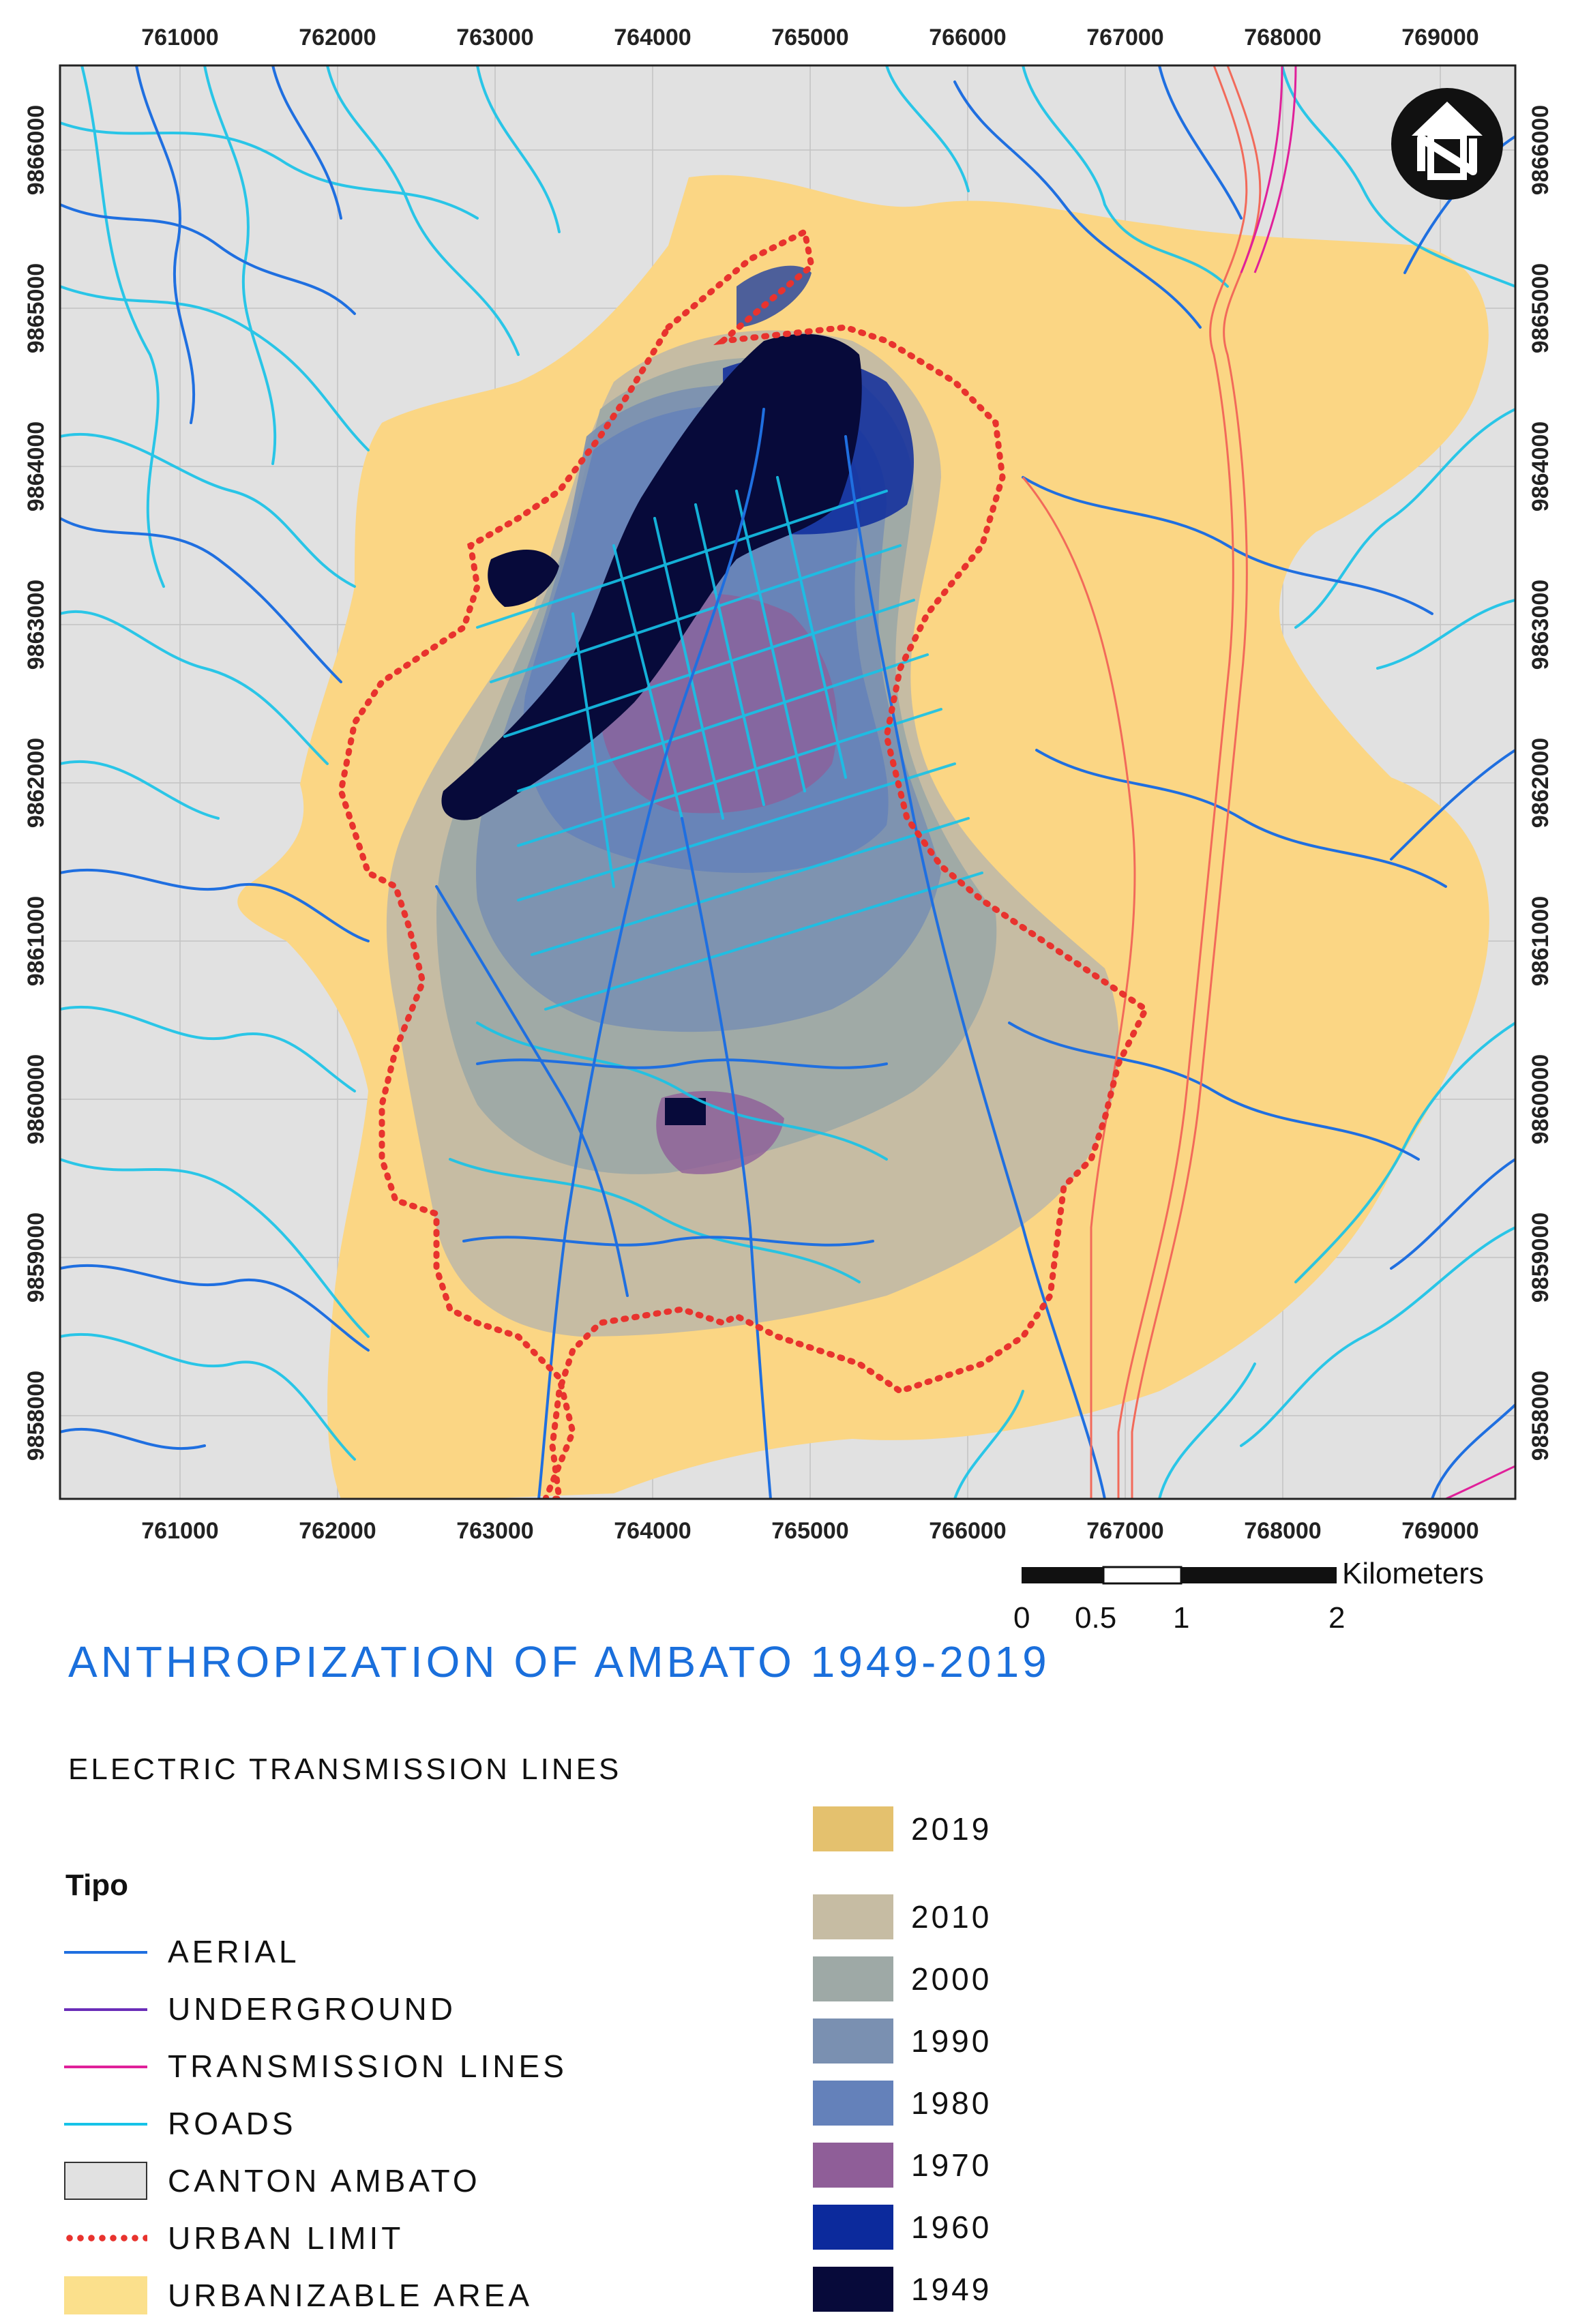 Image resolution: width=1576 pixels, height=2324 pixels. What do you see at coordinates (1181, 1618) in the screenshot?
I see `scale-label-1: 1` at bounding box center [1181, 1618].